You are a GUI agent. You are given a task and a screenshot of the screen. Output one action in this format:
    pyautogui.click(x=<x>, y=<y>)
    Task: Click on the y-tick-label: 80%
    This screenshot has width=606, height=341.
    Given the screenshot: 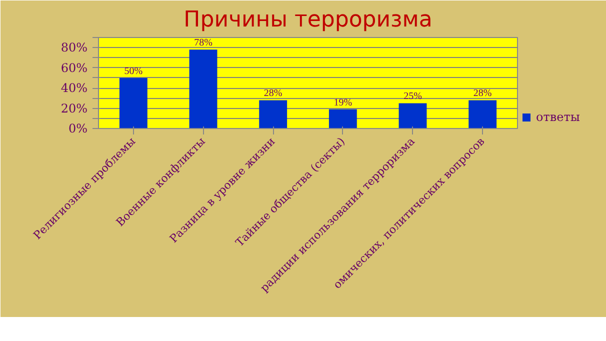 What is the action you would take?
    pyautogui.click(x=74, y=47)
    